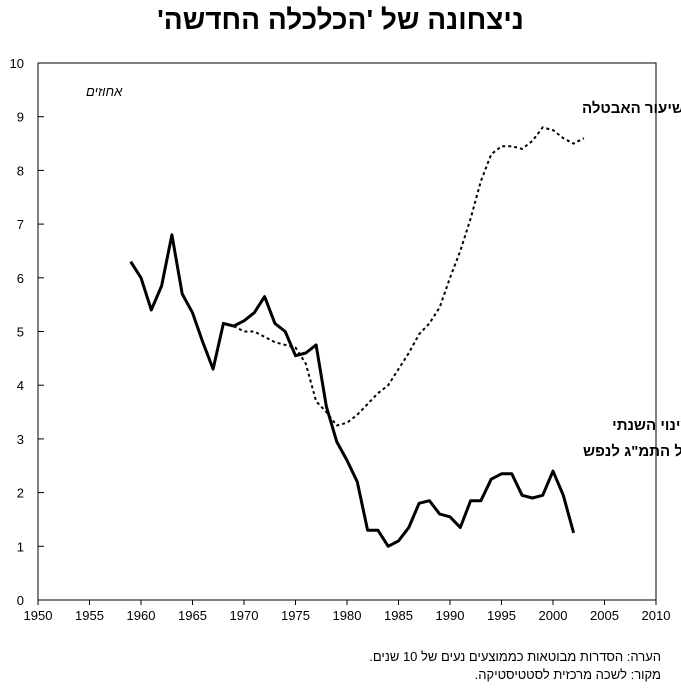 Image resolution: width=681 pixels, height=700 pixels. I want to click on y-tick-label: 9, so click(20, 117).